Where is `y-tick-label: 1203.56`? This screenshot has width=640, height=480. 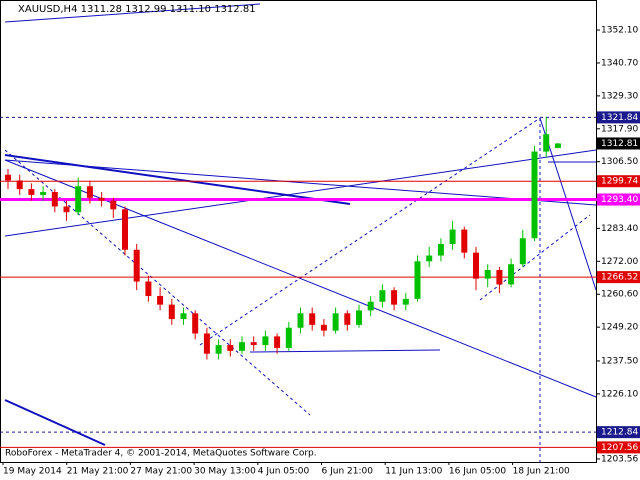 y-tick-label: 1203.56 is located at coordinates (619, 459).